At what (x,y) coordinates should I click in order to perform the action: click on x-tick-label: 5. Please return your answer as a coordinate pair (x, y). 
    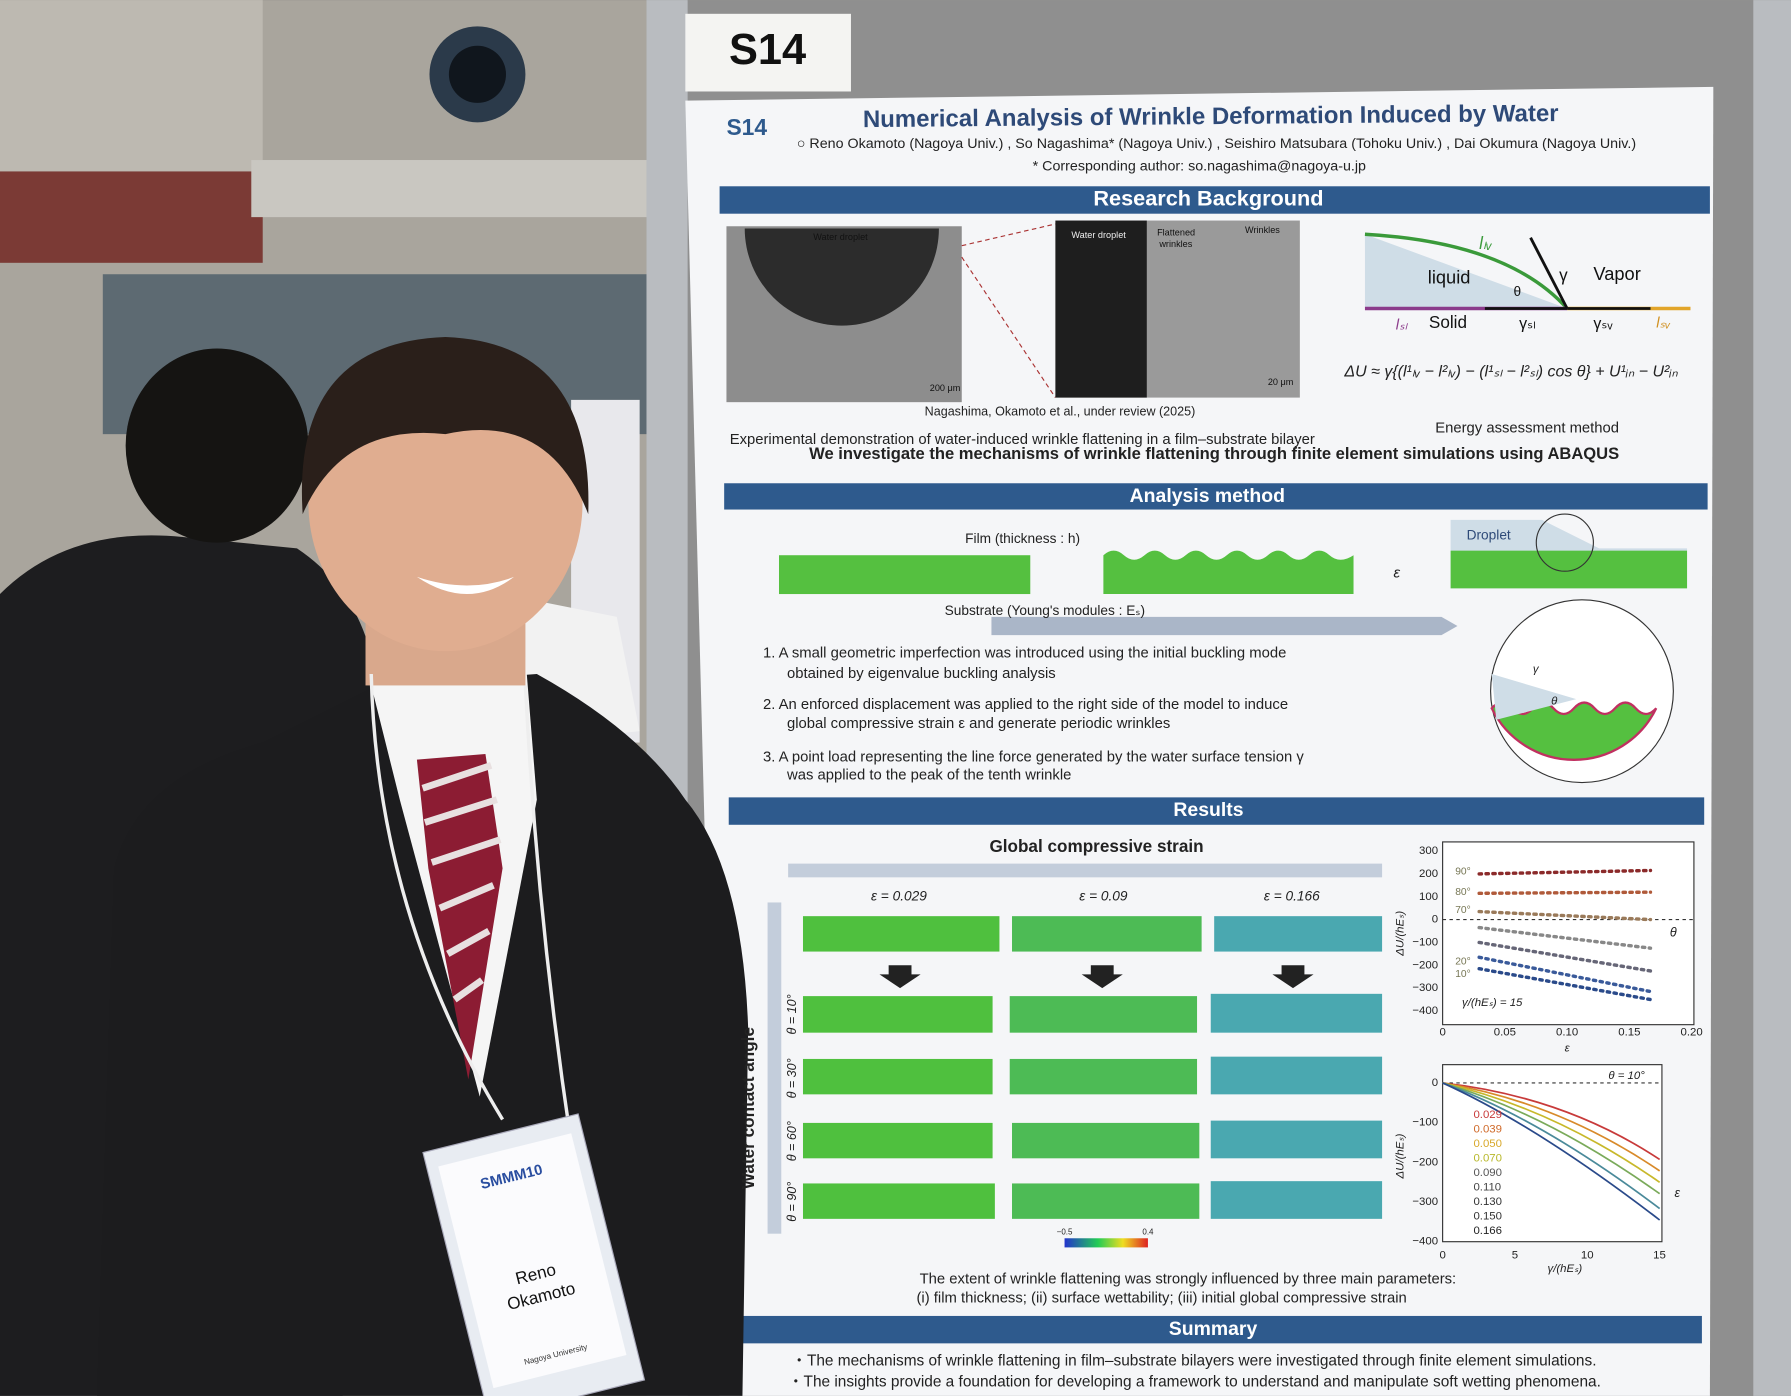
    Looking at the image, I should click on (1515, 1255).